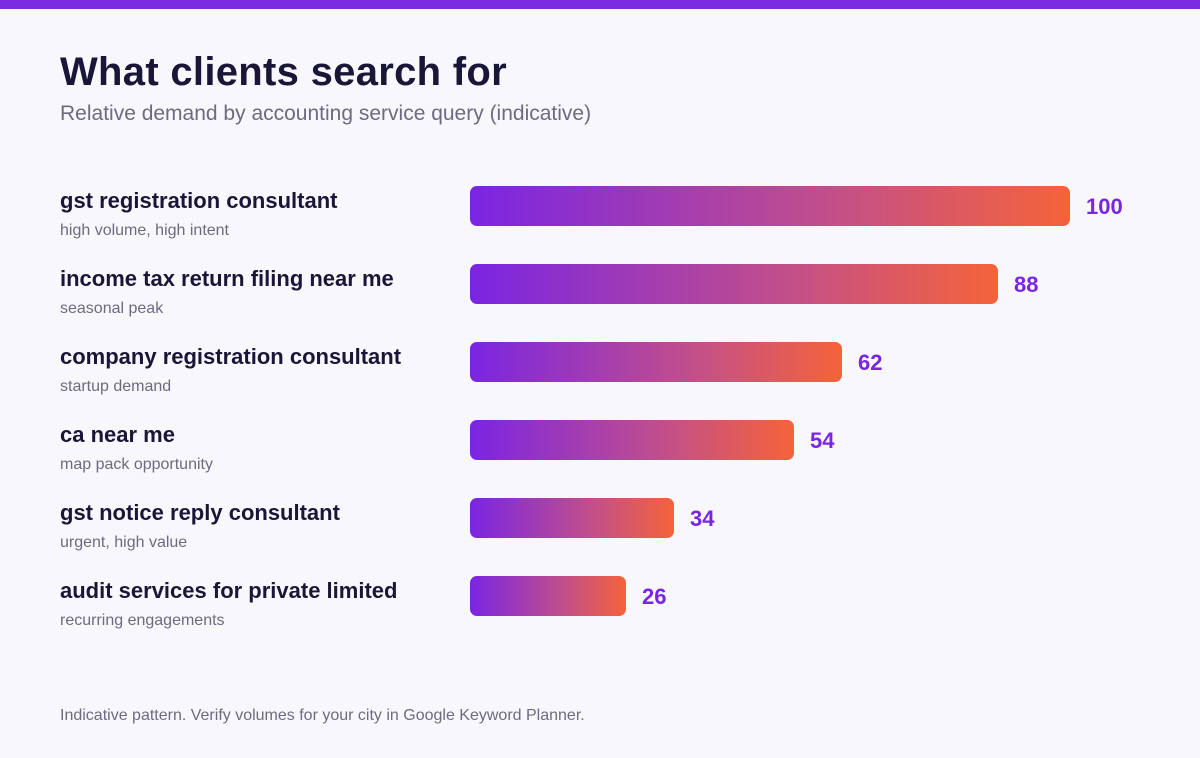 This screenshot has width=1200, height=758. I want to click on category-note: map pack opportunity, so click(136, 464).